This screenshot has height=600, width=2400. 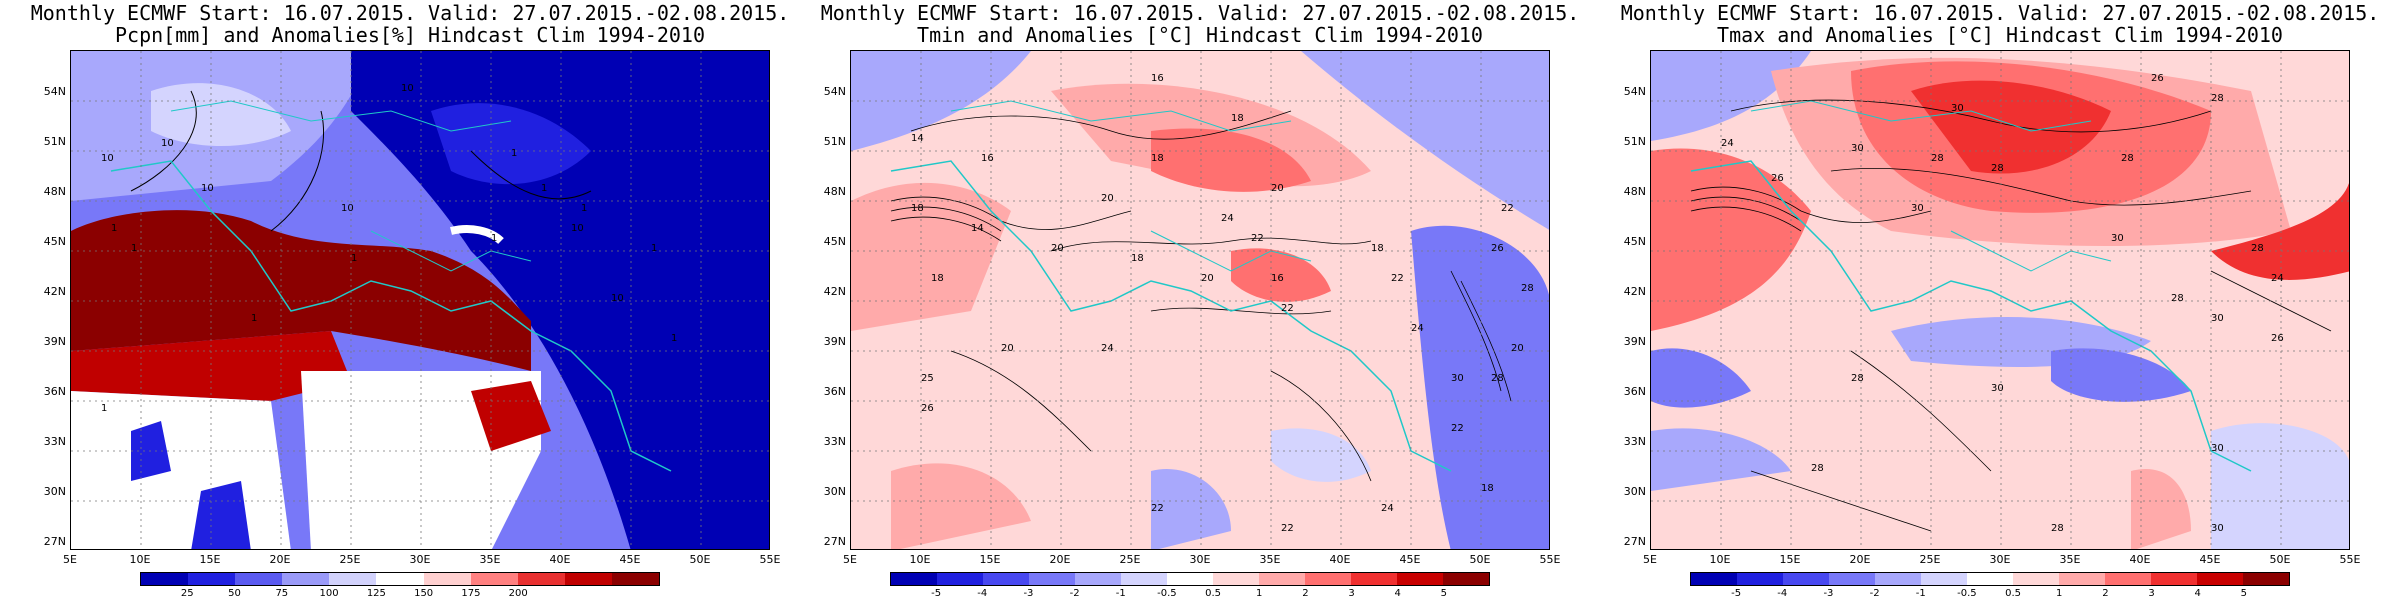 I want to click on colorbar-label: 150, so click(x=424, y=593).